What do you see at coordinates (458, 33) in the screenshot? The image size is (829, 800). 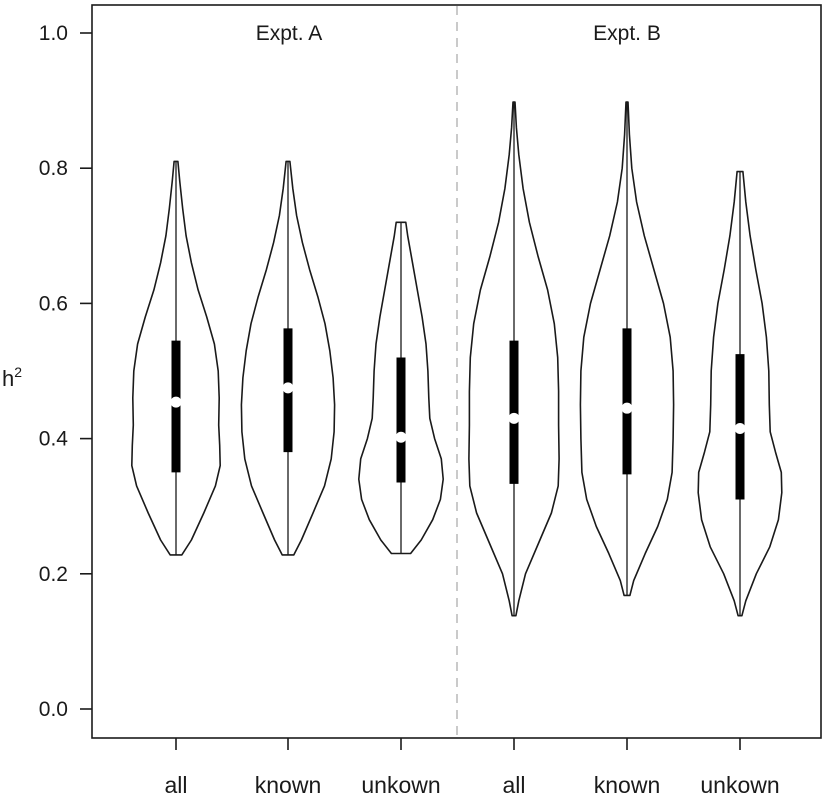 I see `panel-labels: Expt. A Expt. B` at bounding box center [458, 33].